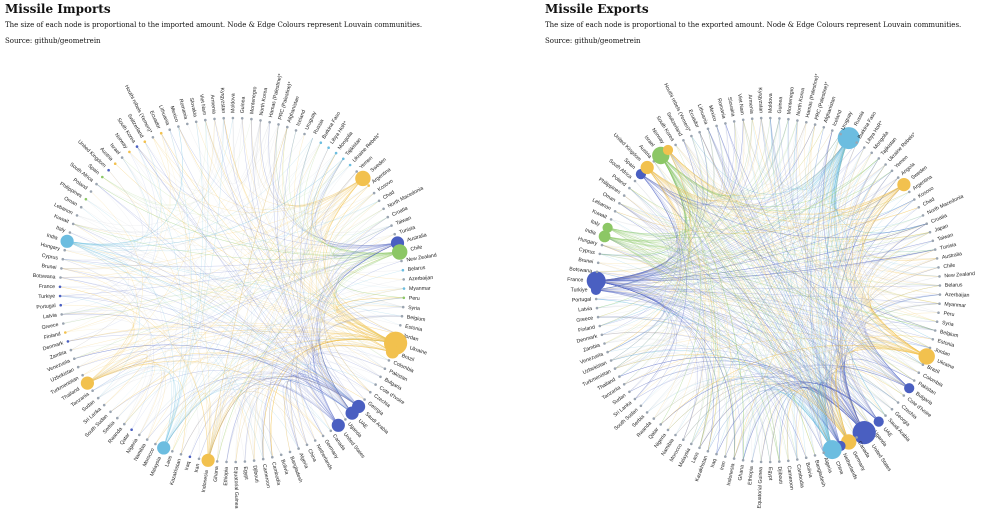  Describe the element at coordinates (832, 130) in the screenshot. I see `node-iceland` at that location.